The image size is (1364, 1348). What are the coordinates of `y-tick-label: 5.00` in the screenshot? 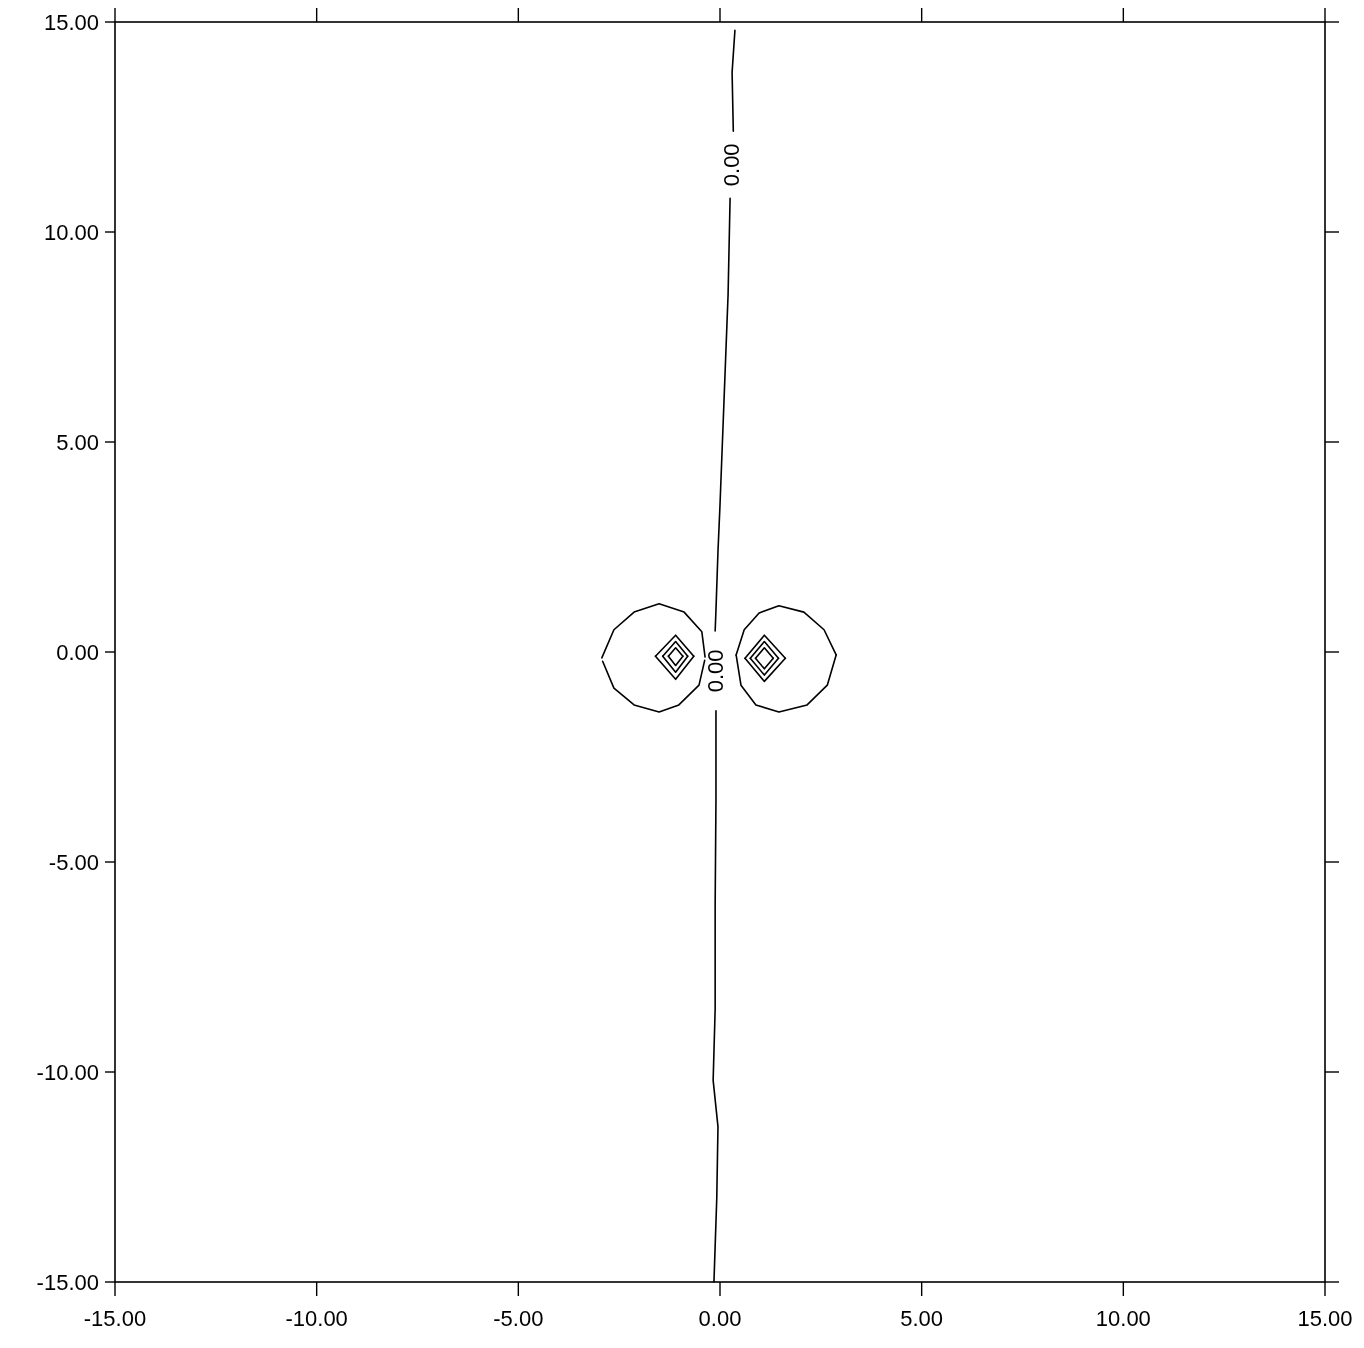 It's located at (77, 442).